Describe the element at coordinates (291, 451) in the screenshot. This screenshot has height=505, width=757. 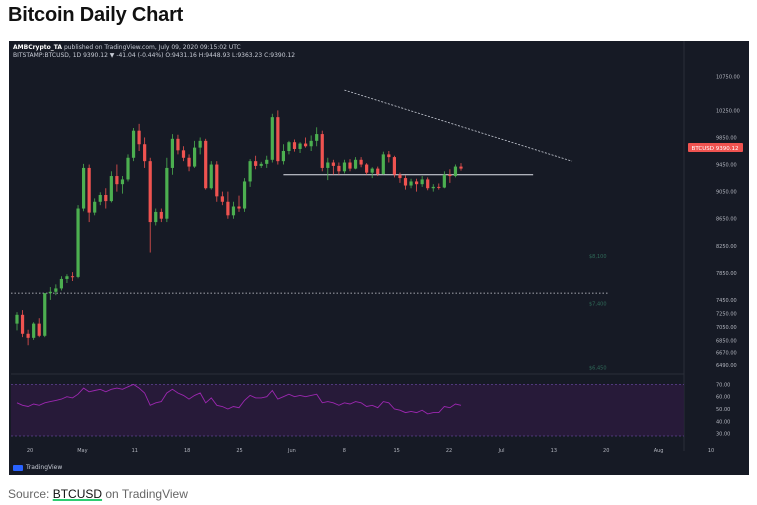
I see `x-tick-label: Jun` at that location.